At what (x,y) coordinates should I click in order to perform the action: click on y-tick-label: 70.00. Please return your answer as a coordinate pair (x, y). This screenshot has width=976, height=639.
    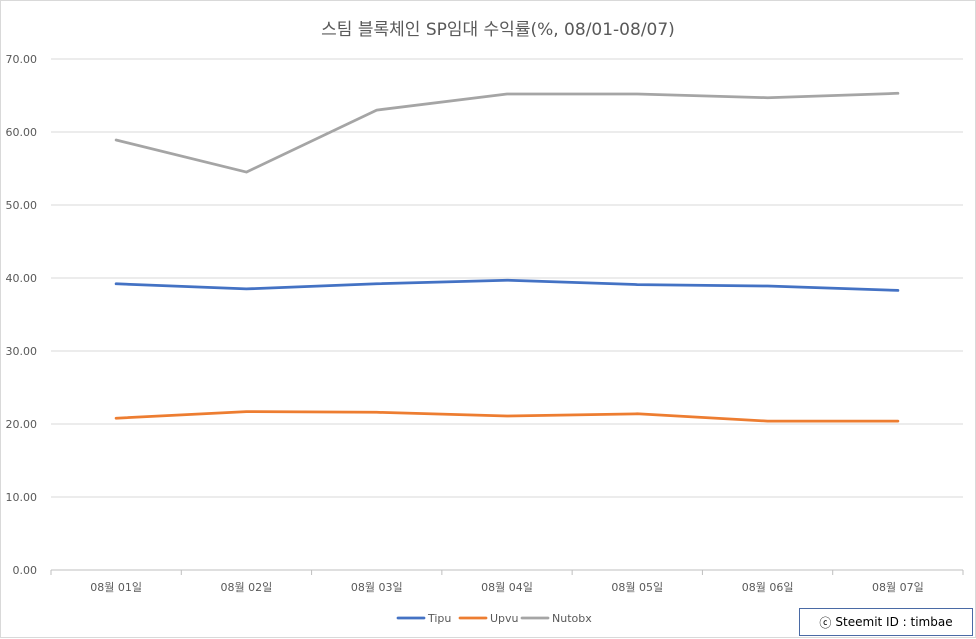
    Looking at the image, I should click on (22, 59).